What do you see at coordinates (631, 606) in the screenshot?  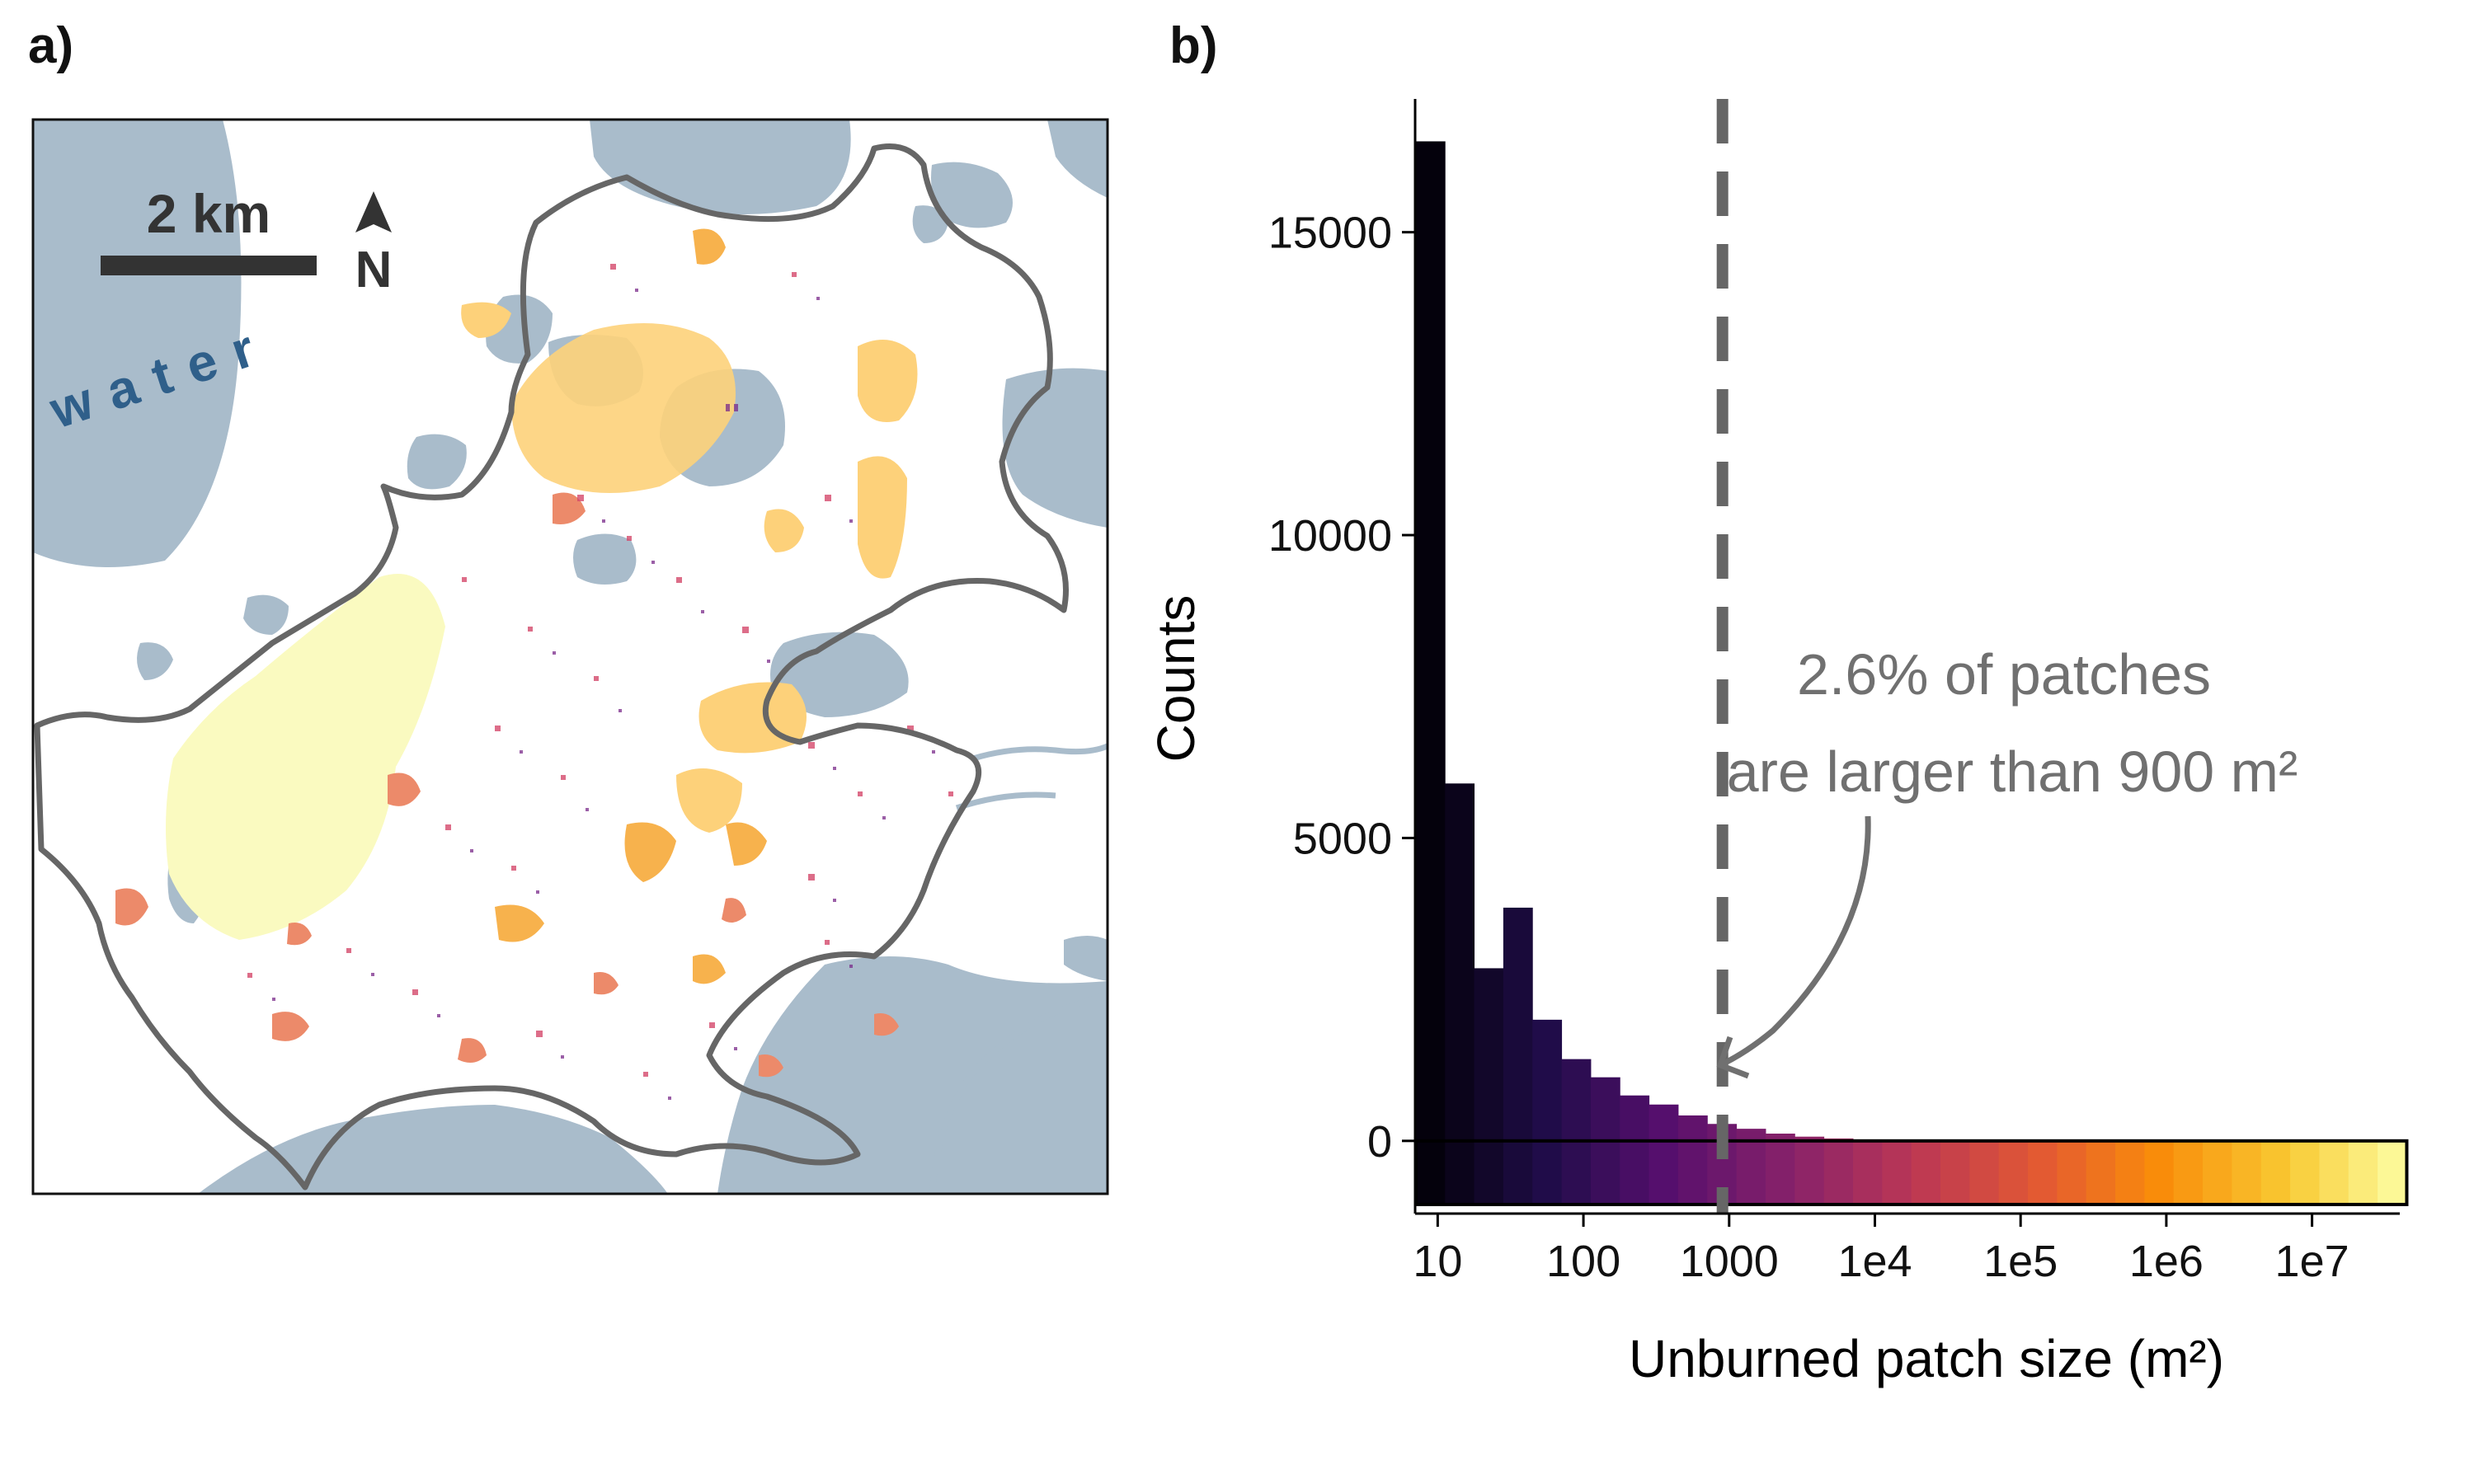 I see `orange-patches` at bounding box center [631, 606].